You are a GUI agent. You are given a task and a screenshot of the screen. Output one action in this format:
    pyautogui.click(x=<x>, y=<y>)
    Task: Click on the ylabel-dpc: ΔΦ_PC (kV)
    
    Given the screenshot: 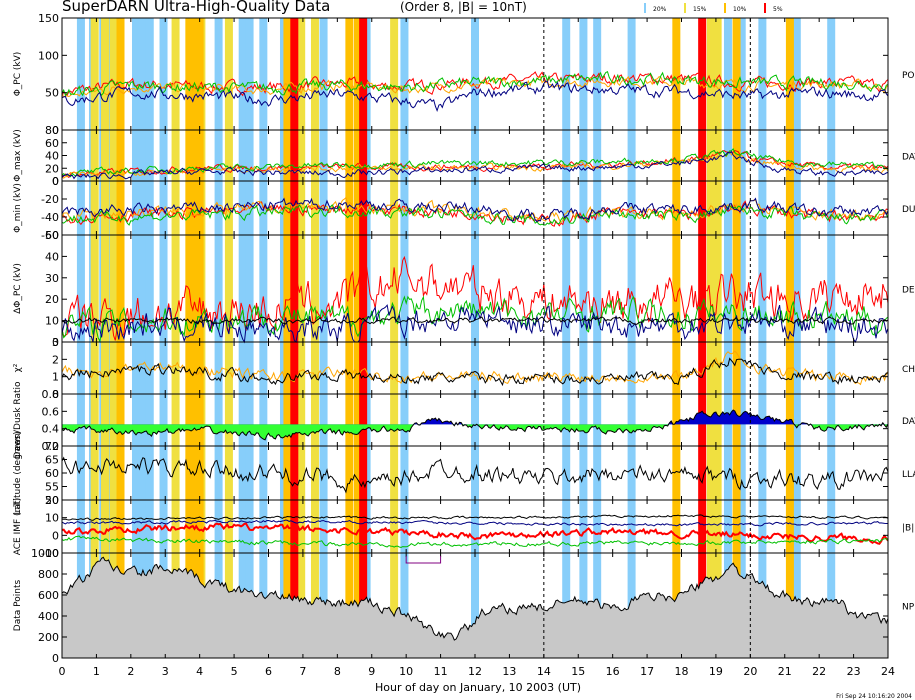 What is the action you would take?
    pyautogui.click(x=18, y=288)
    